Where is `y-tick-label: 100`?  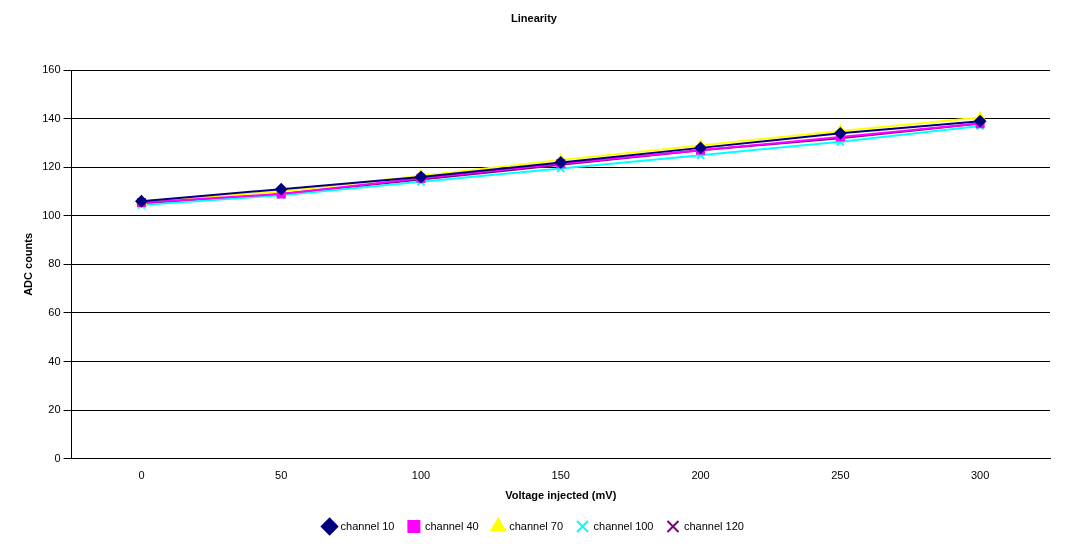
y-tick-label: 100 is located at coordinates (51, 214).